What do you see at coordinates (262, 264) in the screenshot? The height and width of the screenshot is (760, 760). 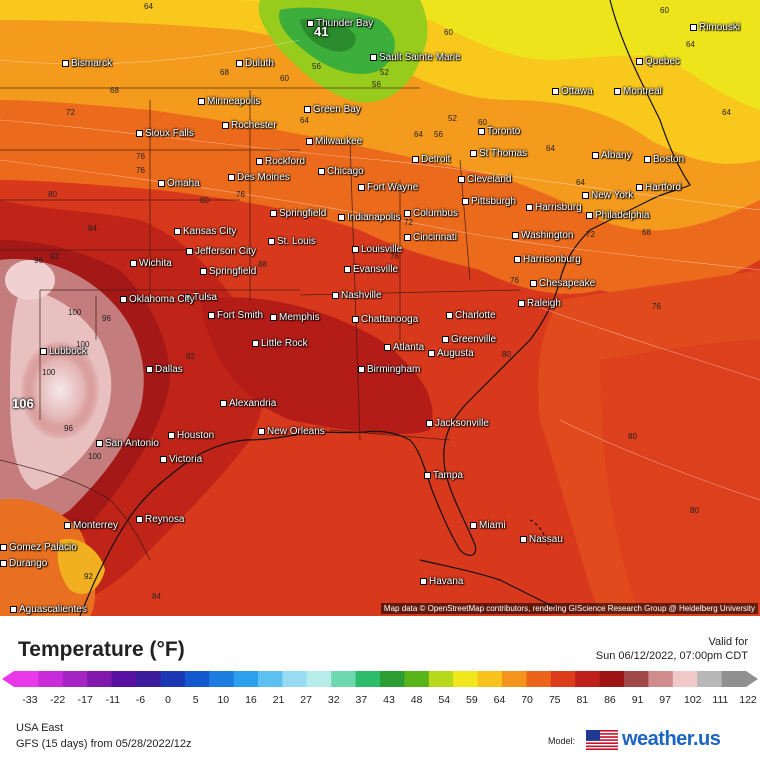 I see `isotherm-label: 88` at bounding box center [262, 264].